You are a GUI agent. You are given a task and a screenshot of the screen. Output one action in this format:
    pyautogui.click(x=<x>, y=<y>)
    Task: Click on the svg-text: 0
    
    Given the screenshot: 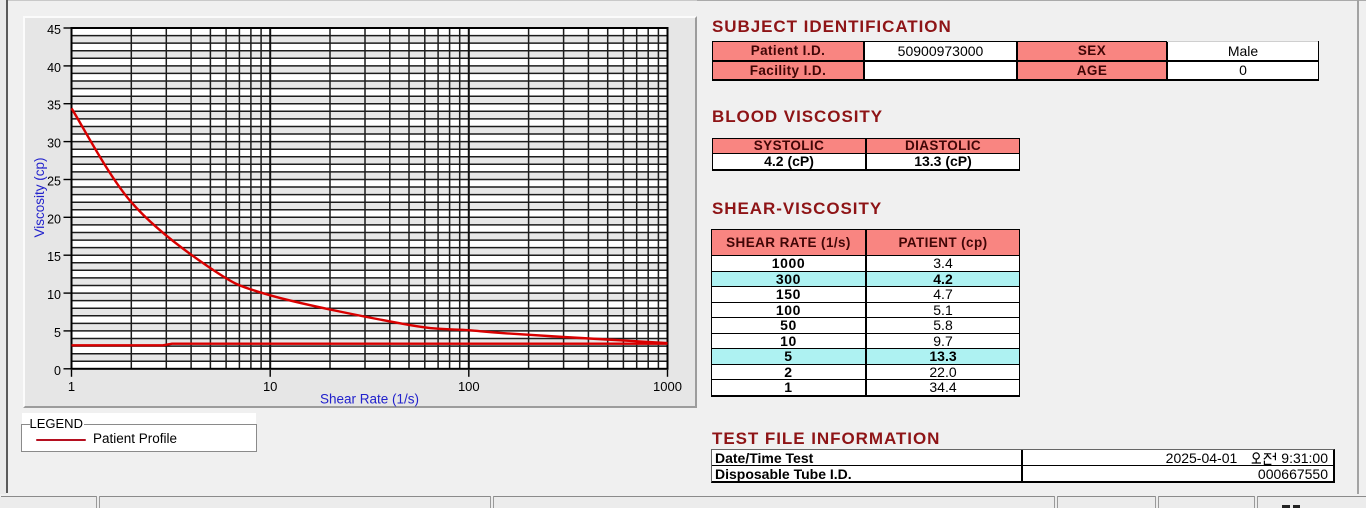 What is the action you would take?
    pyautogui.click(x=57, y=371)
    